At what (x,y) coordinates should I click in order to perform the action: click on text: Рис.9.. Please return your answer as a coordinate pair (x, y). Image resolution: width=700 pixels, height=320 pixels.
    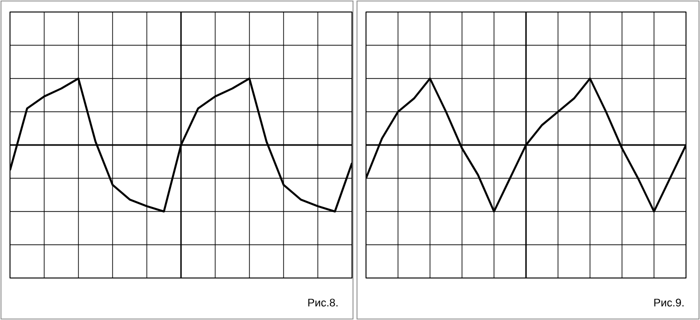
    Looking at the image, I should click on (669, 302).